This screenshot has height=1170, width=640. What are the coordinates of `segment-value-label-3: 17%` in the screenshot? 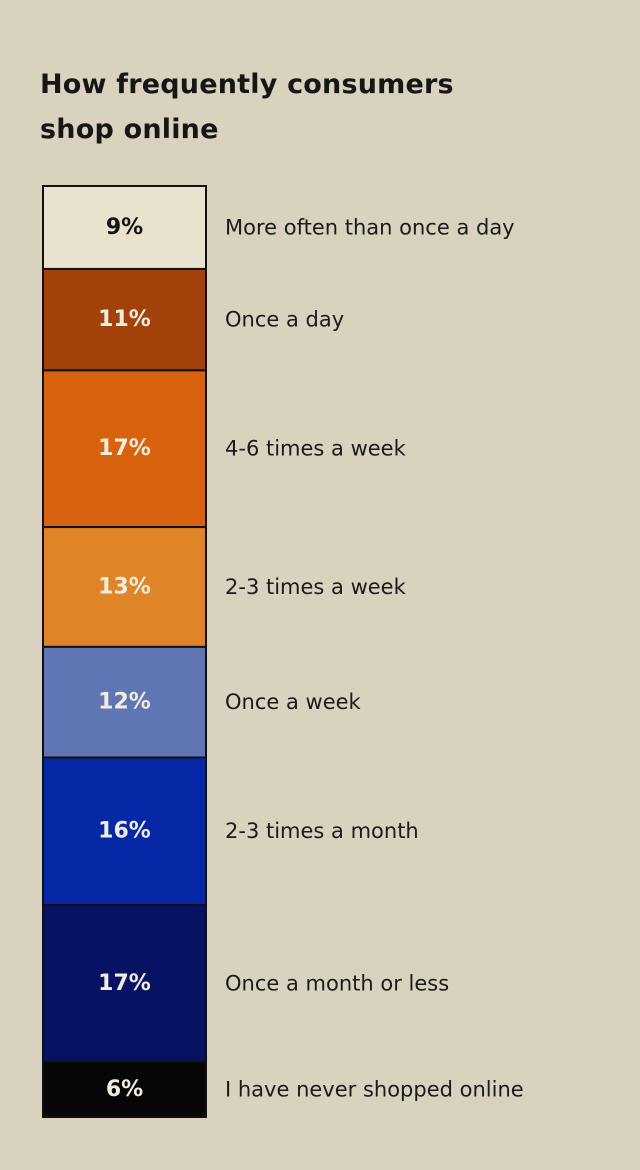 It's located at (124, 448).